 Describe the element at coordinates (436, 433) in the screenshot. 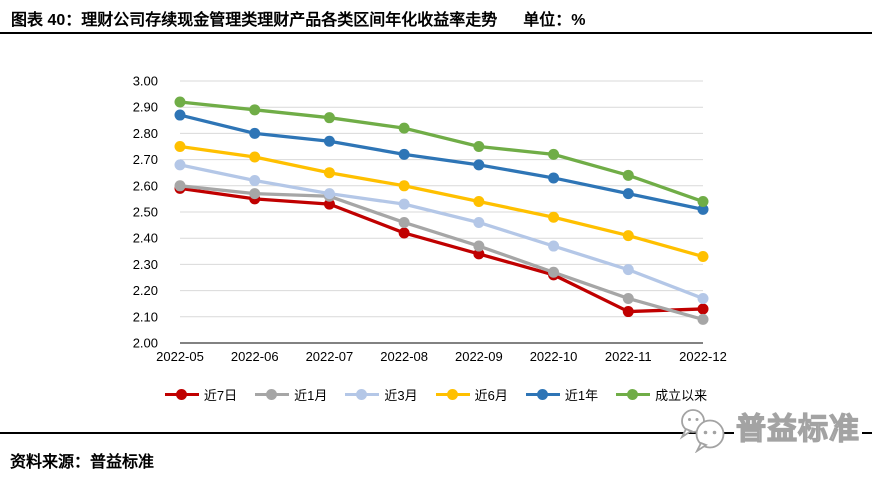

I see `footer-divider` at that location.